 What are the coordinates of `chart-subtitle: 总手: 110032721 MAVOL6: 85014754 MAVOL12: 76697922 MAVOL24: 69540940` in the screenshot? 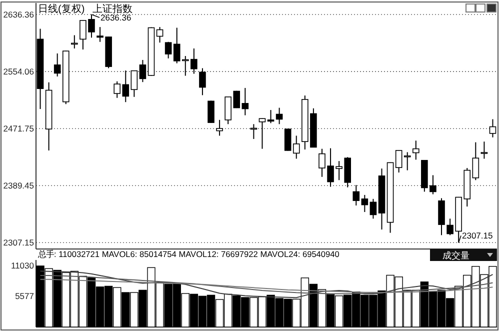 It's located at (188, 254).